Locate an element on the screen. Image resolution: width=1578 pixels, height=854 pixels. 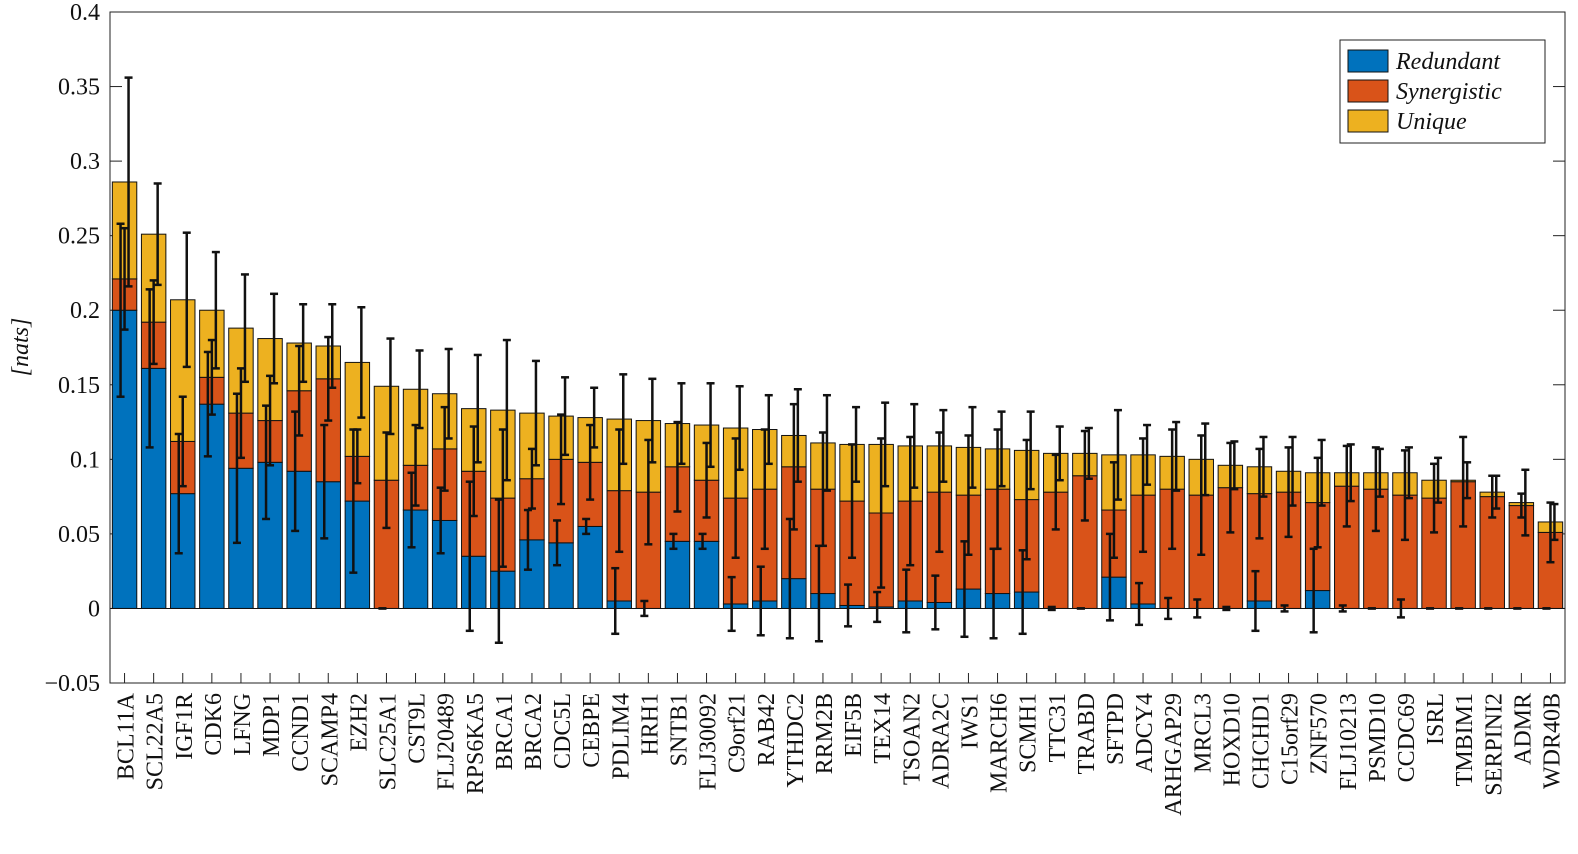
x-tick-label: CDK6 is located at coordinates (214, 724).